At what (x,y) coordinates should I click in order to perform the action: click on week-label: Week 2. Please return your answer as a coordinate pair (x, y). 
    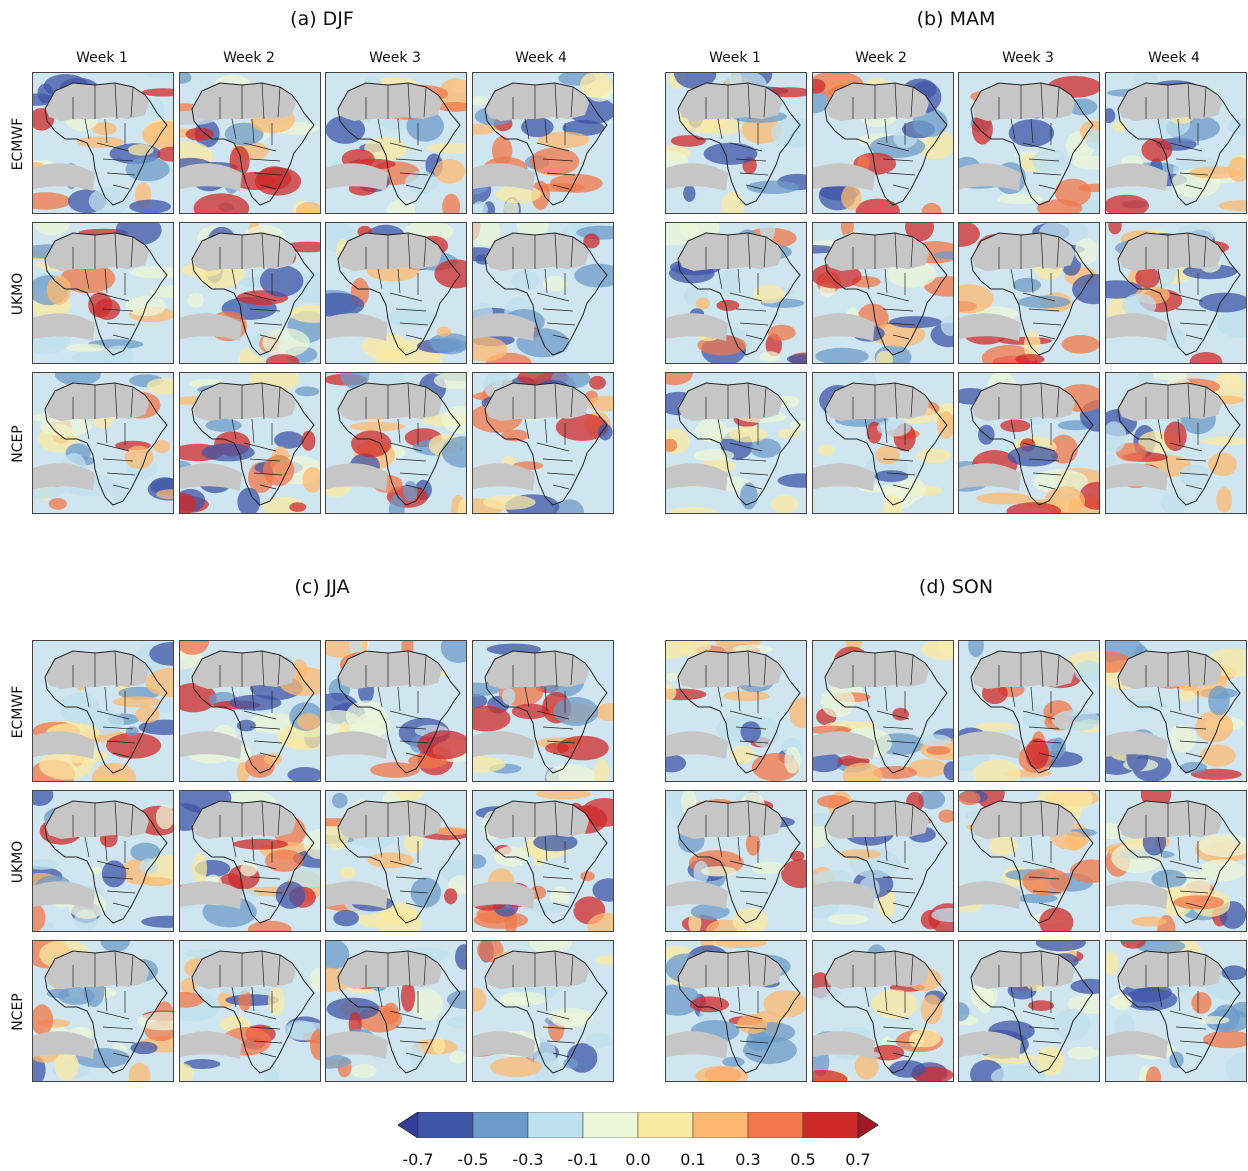
    Looking at the image, I should click on (881, 58).